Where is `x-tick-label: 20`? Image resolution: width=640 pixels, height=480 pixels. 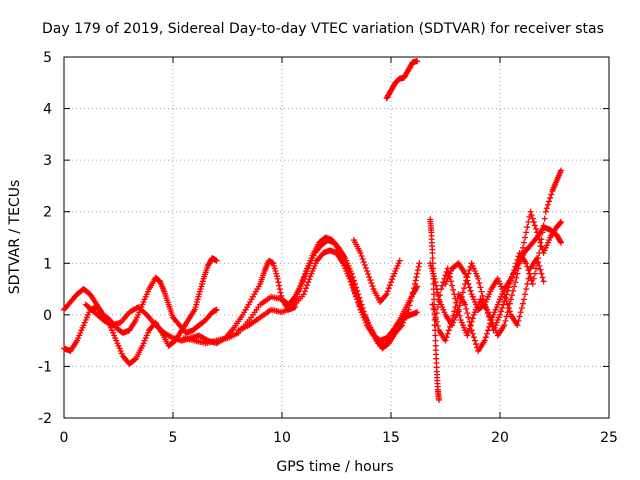 x-tick-label: 20 is located at coordinates (500, 438).